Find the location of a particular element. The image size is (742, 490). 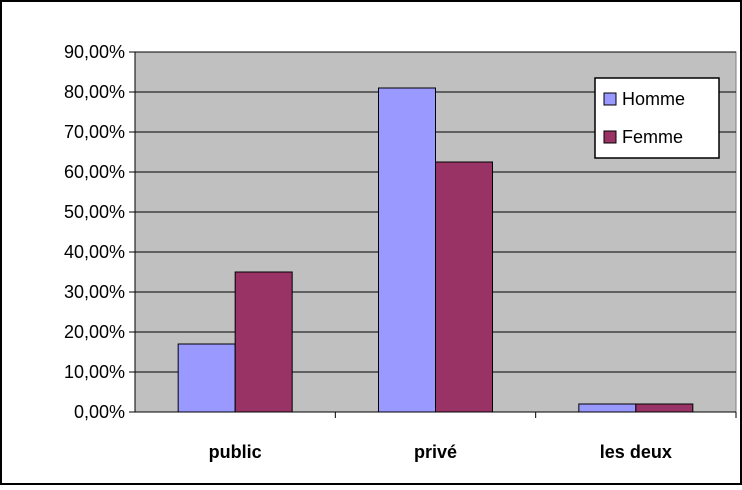

y-tick-label: 40,00% is located at coordinates (94, 252).